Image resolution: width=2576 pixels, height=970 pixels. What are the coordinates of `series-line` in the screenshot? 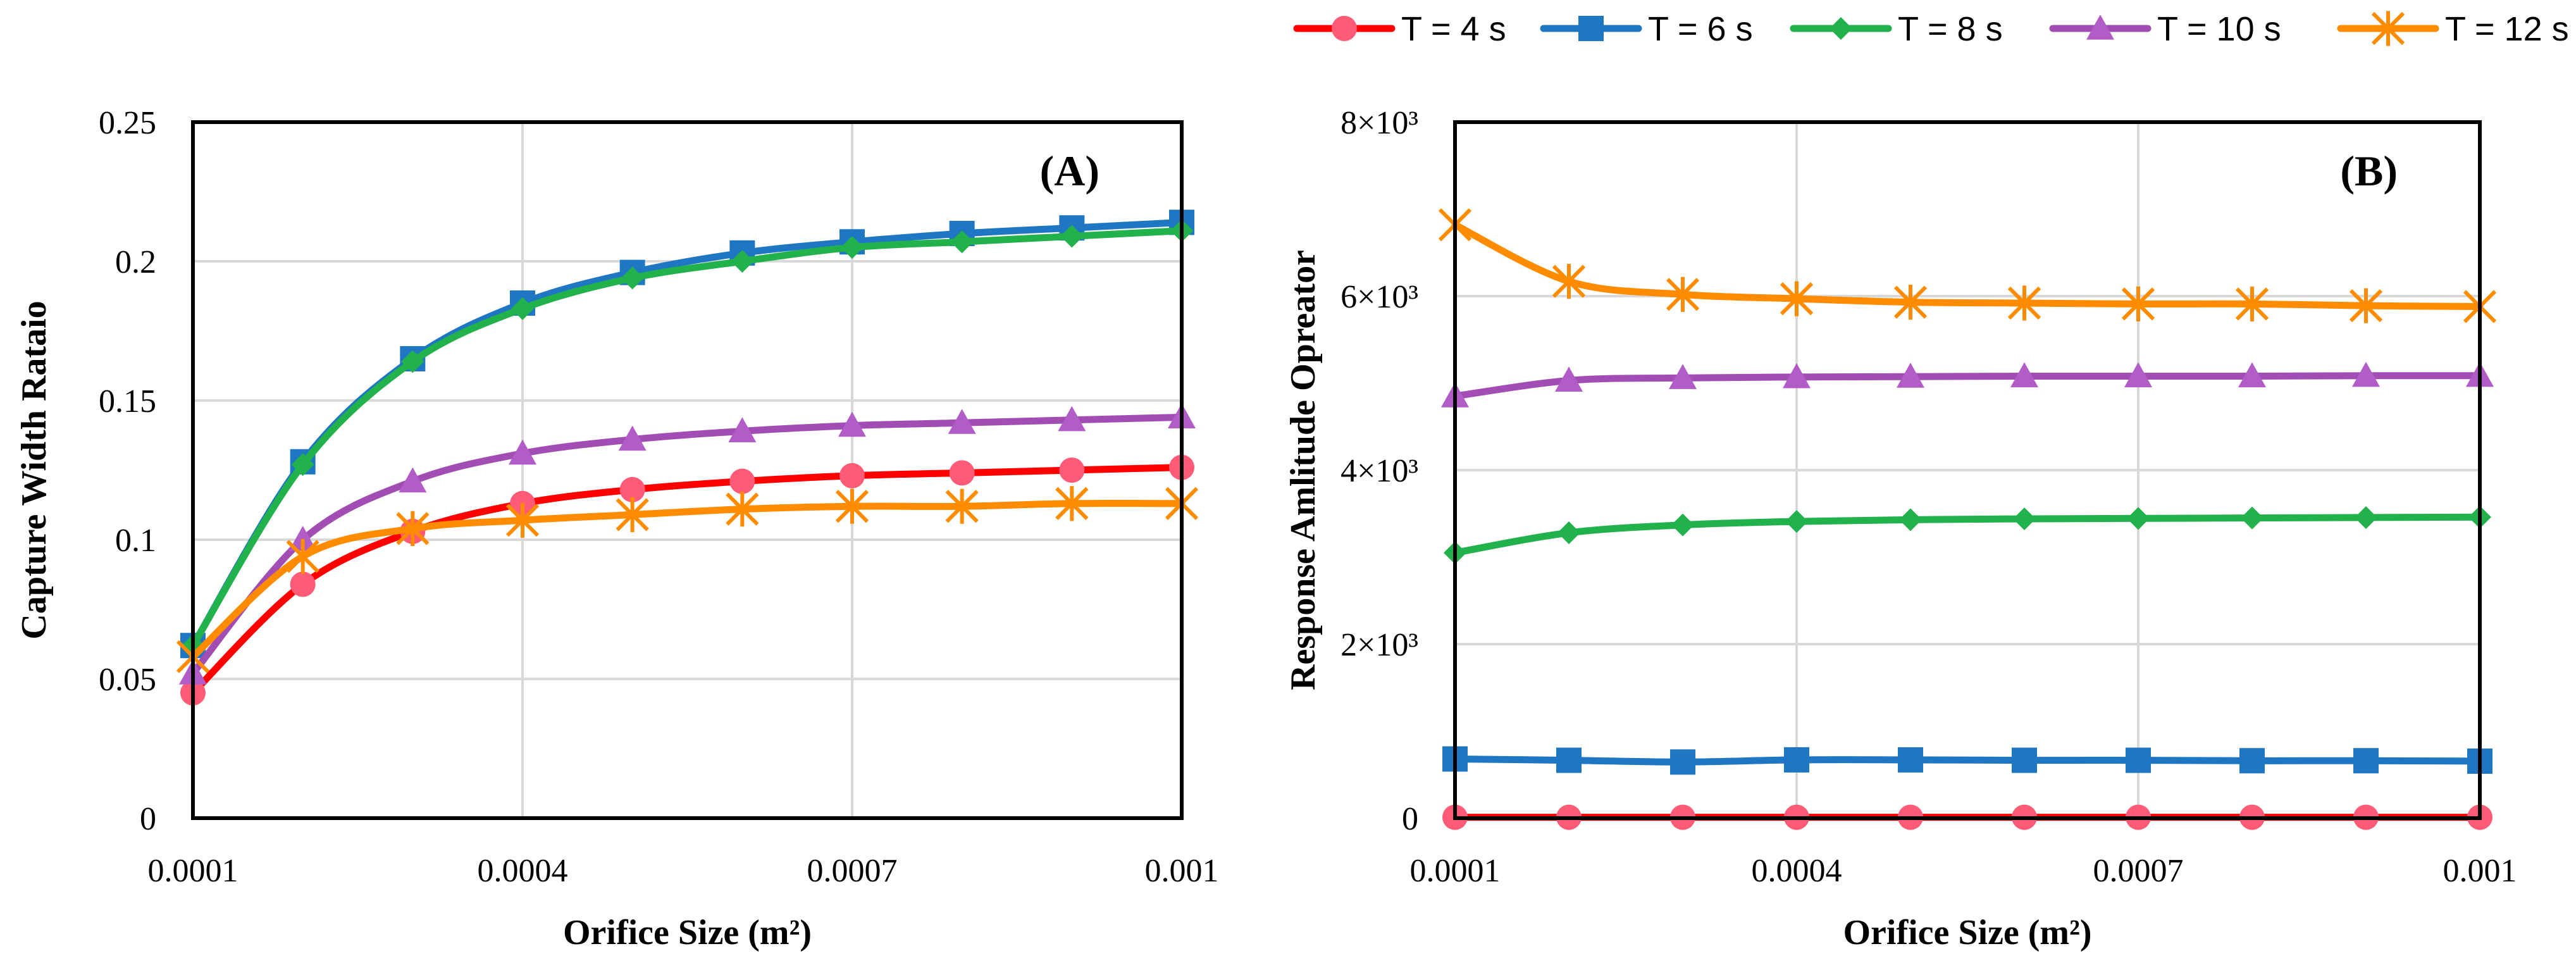 It's located at (1968, 760).